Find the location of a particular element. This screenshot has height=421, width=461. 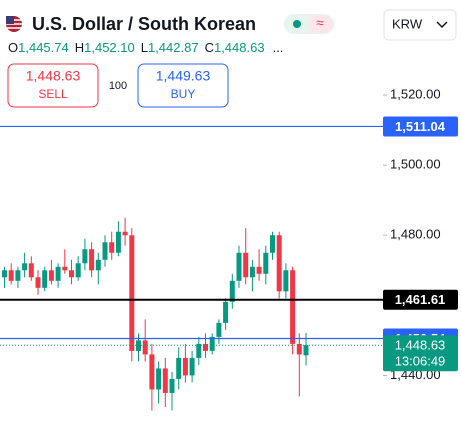

last-price-label: 1,448.63 is located at coordinates (420, 345).